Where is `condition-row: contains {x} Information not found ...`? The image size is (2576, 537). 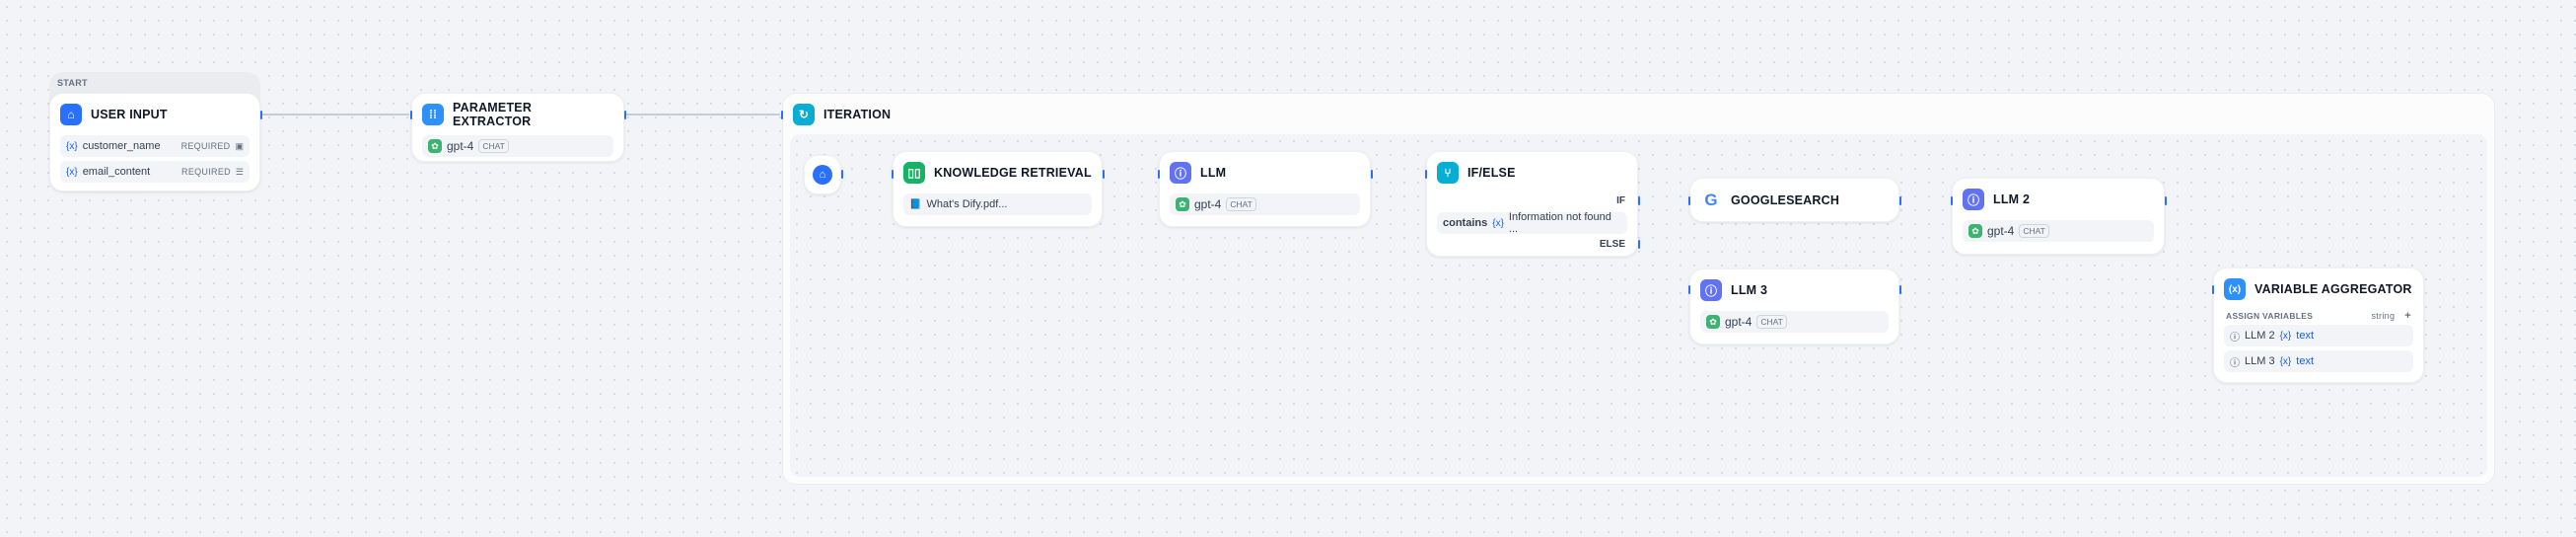
condition-row: contains {x} Information not found ... is located at coordinates (1532, 223).